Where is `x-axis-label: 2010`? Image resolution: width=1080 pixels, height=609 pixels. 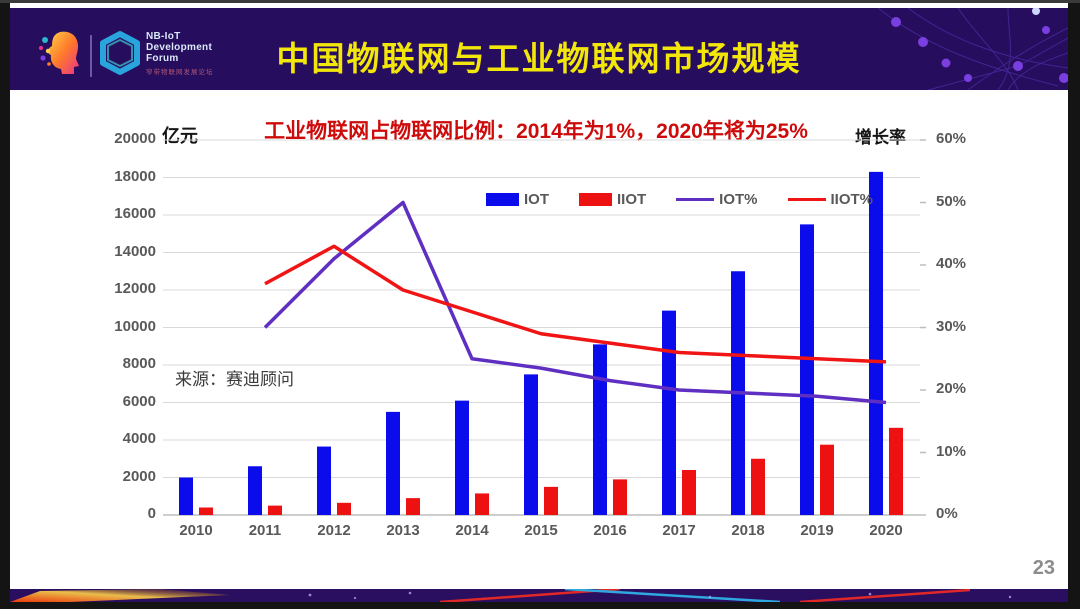 x-axis-label: 2010 is located at coordinates (196, 530).